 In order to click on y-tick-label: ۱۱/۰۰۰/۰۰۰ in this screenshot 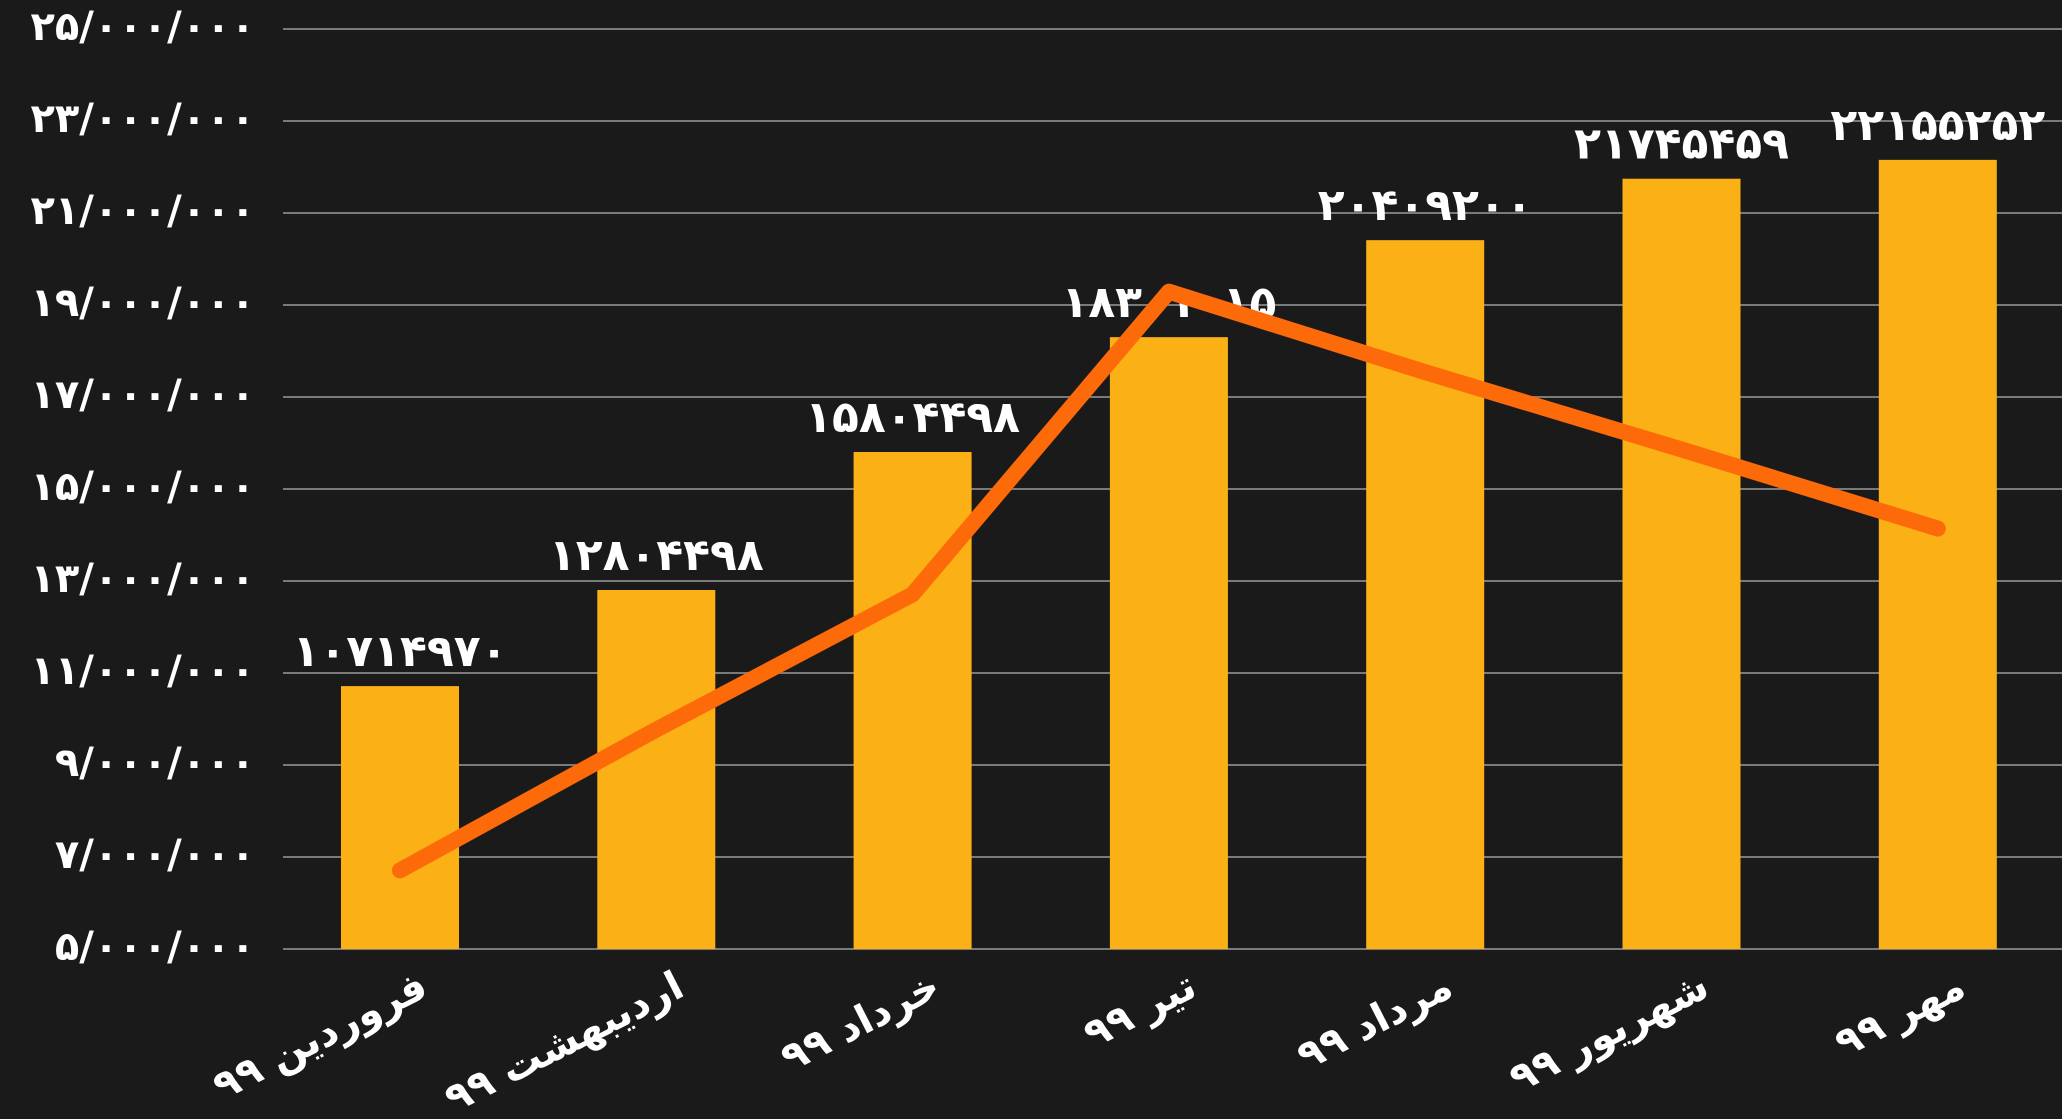, I will do `click(142, 671)`.